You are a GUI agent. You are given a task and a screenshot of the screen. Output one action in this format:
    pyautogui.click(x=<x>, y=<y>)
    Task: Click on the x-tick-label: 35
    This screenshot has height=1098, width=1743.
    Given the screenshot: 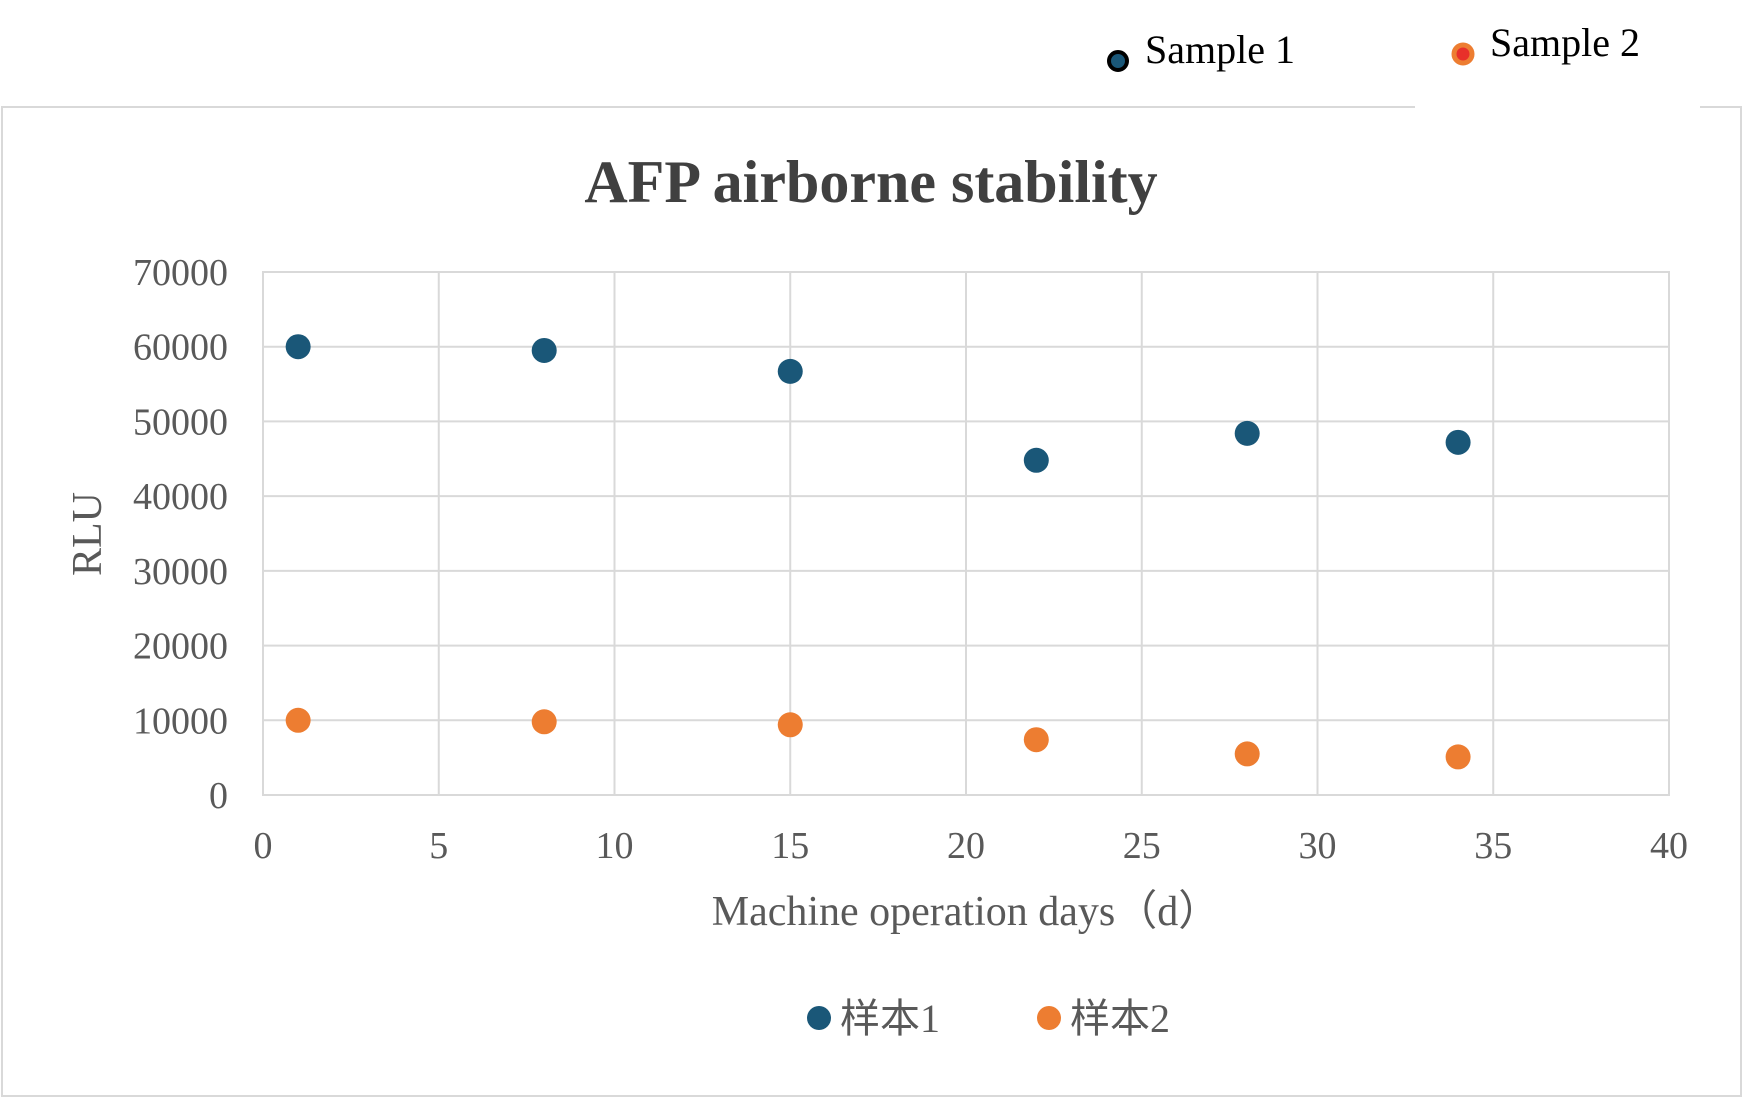 What is the action you would take?
    pyautogui.click(x=1493, y=846)
    